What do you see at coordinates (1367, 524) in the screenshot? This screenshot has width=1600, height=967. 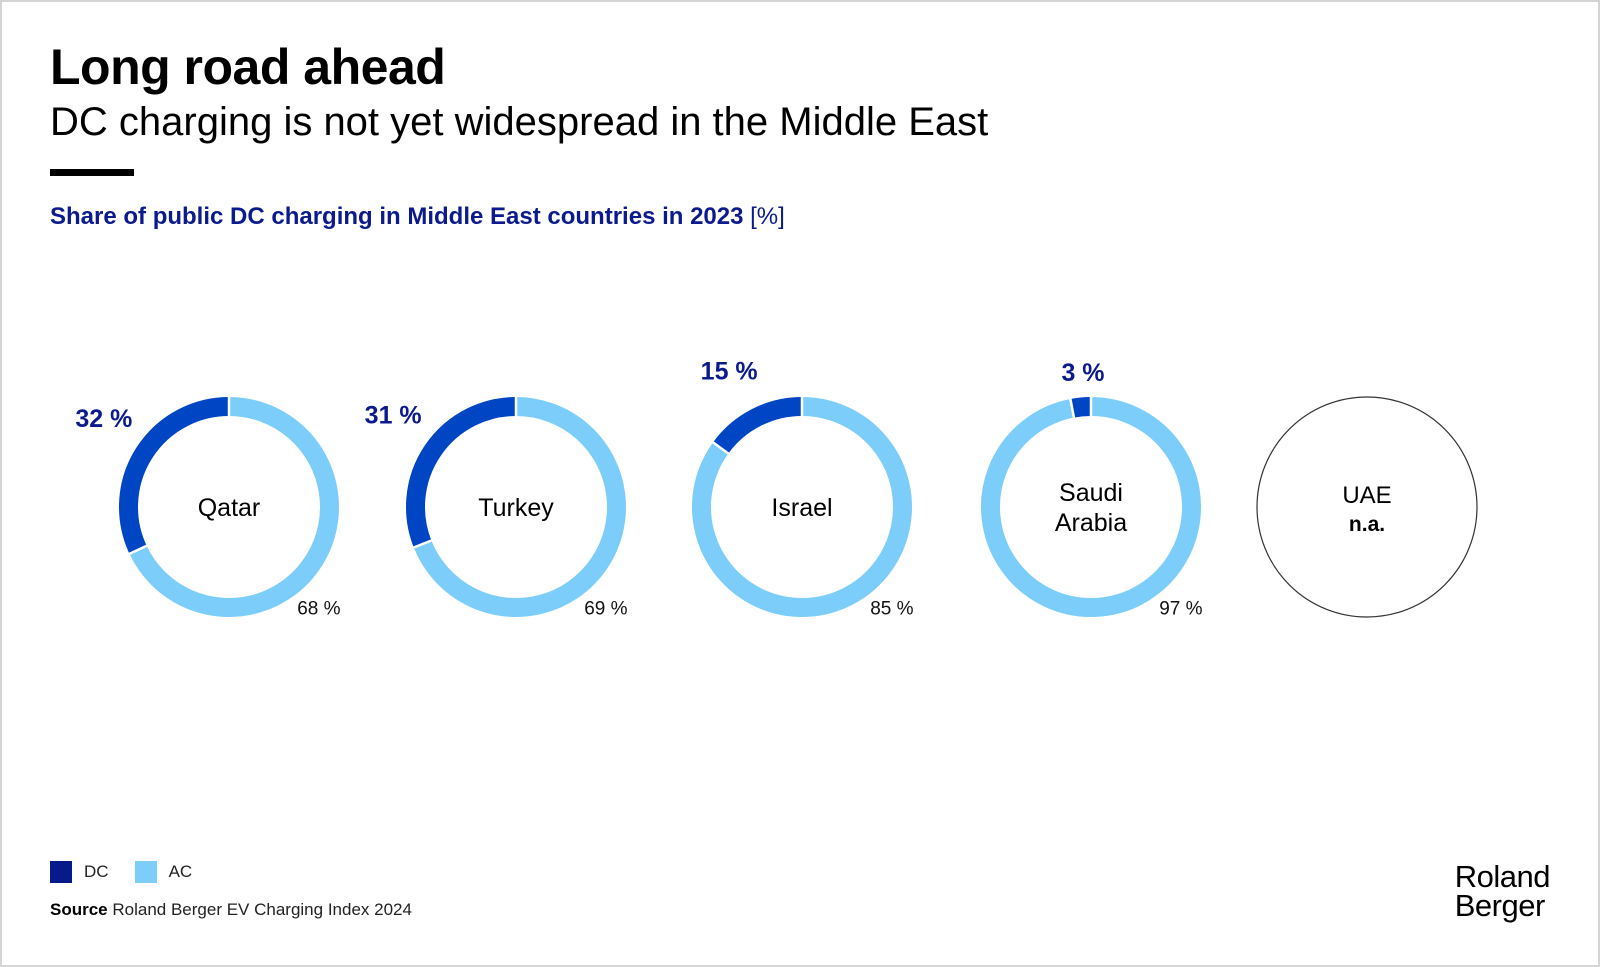 I see `donut-na-uae: n.a.` at bounding box center [1367, 524].